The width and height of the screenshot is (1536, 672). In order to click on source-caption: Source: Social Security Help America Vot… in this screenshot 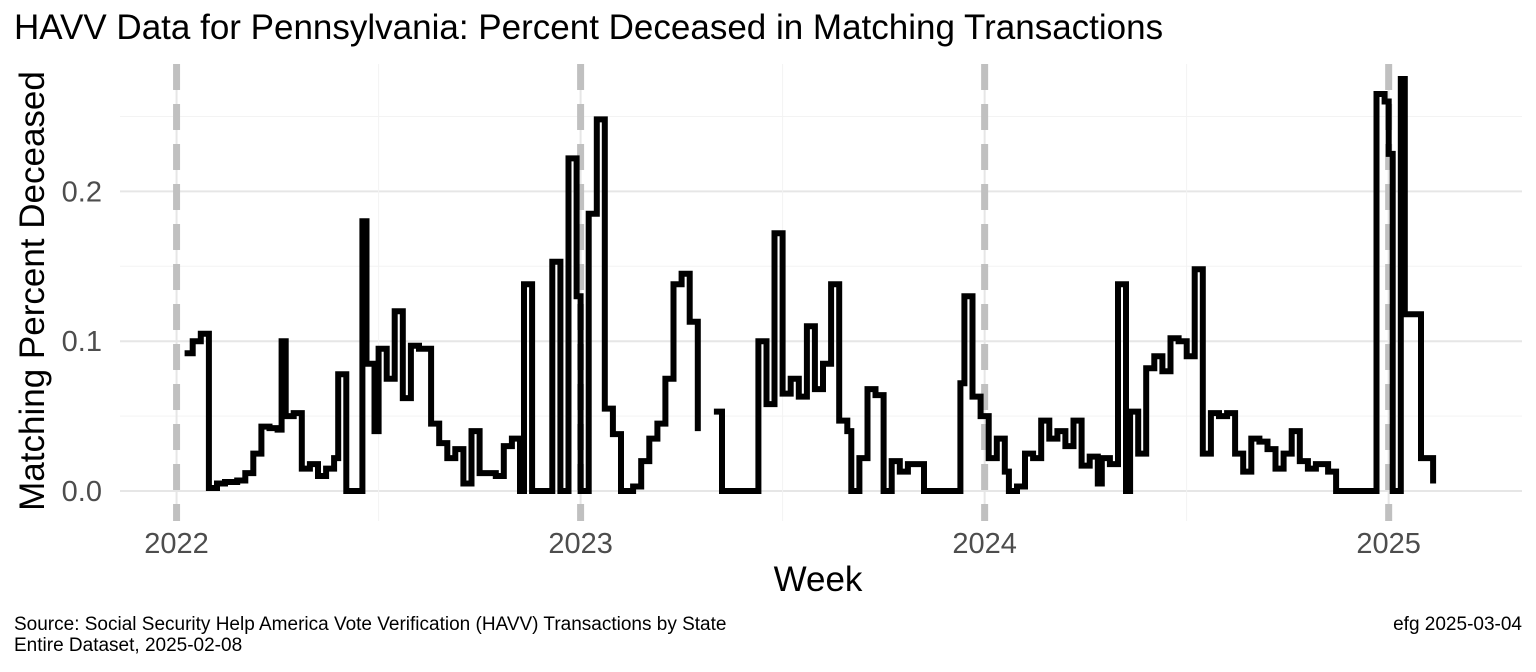, I will do `click(370, 635)`.